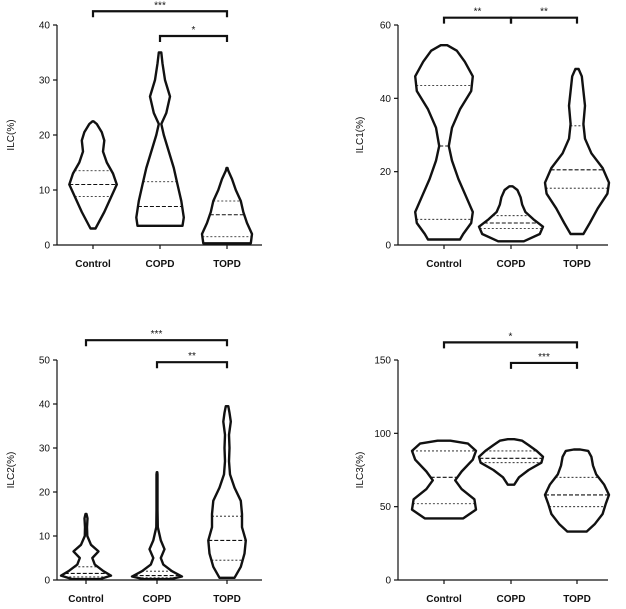 The image size is (626, 609). What do you see at coordinates (386, 26) in the screenshot?
I see `y-tick-label: 60` at bounding box center [386, 26].